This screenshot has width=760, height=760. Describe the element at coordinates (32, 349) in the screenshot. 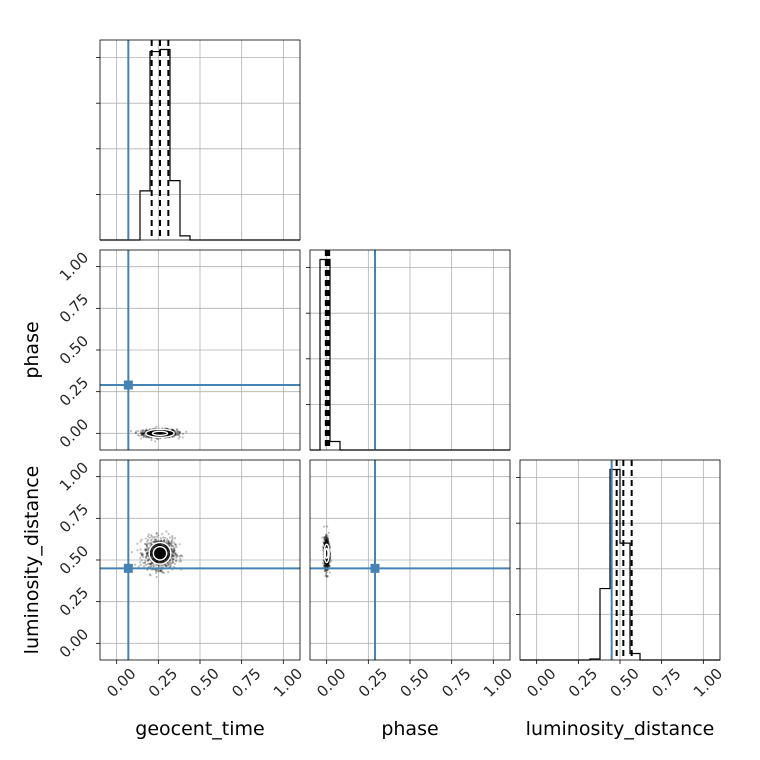

I see `ylabel-phase: phase` at that location.